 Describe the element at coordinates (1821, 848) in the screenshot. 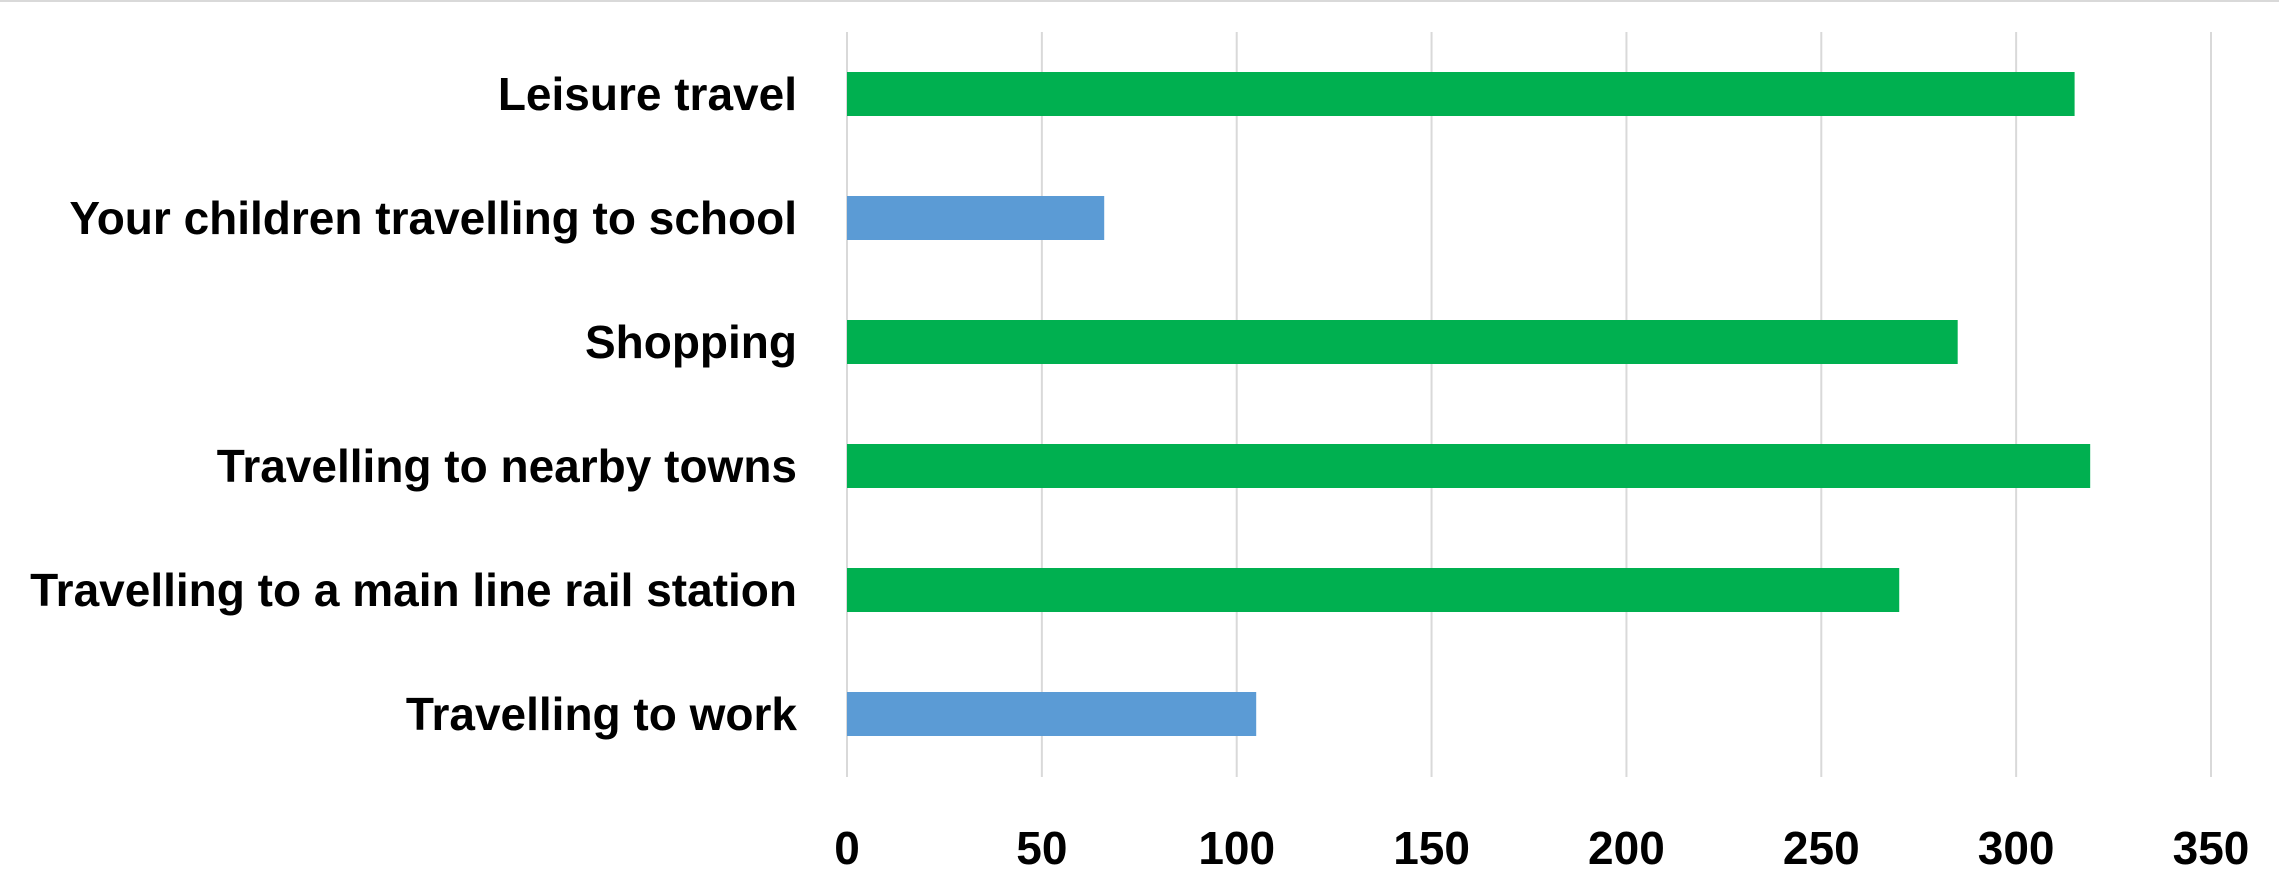

I see `x-tick-label: 250` at that location.